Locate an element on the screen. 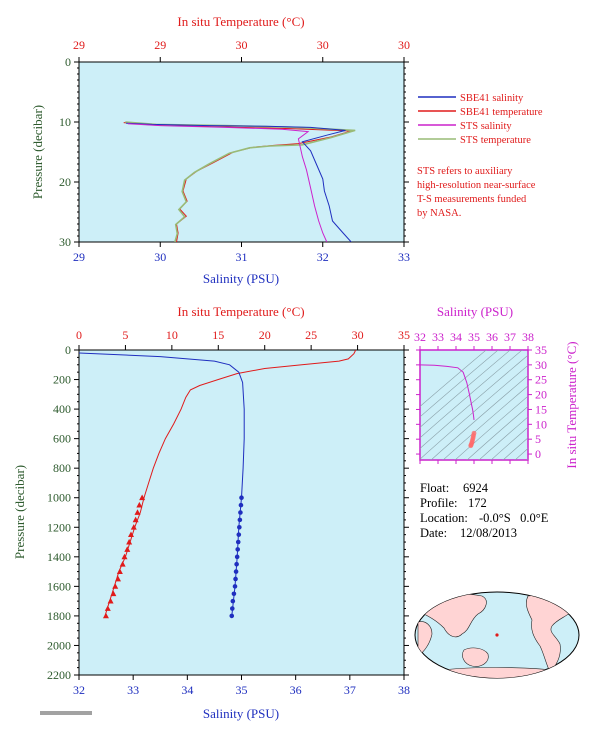  top-series is located at coordinates (239, 181).